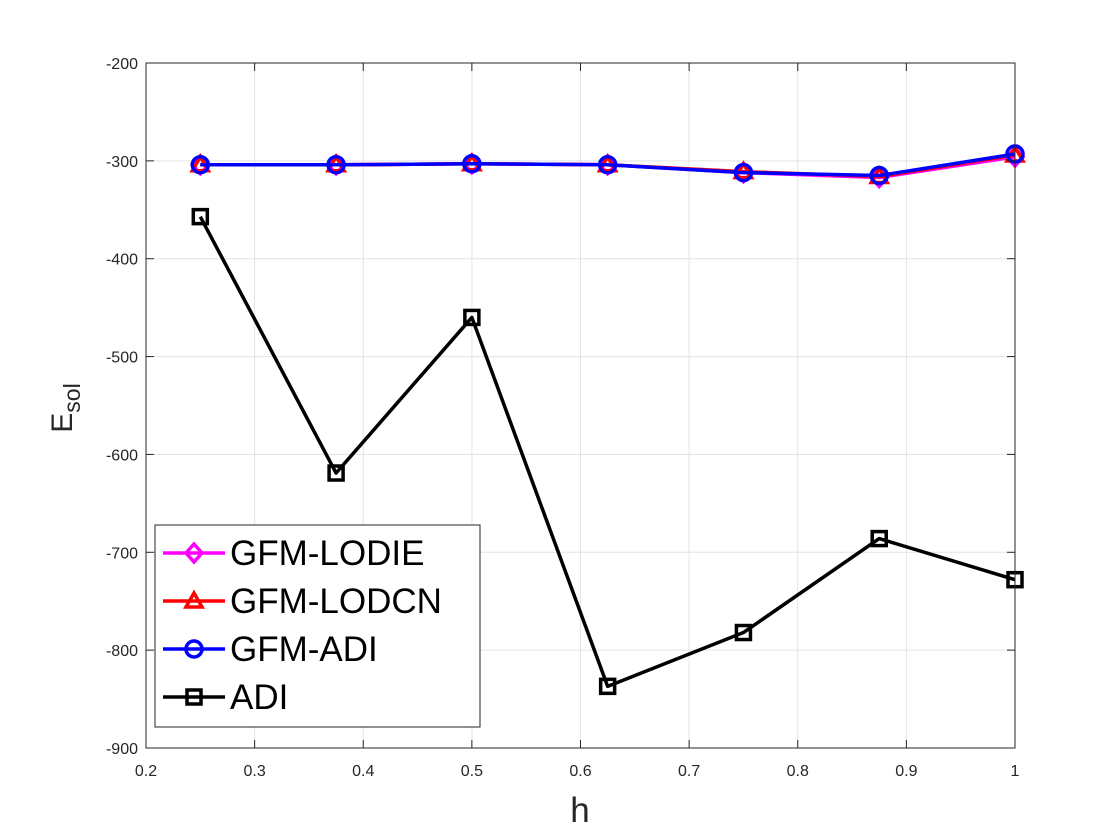  I want to click on legend-item: ADI, so click(225, 697).